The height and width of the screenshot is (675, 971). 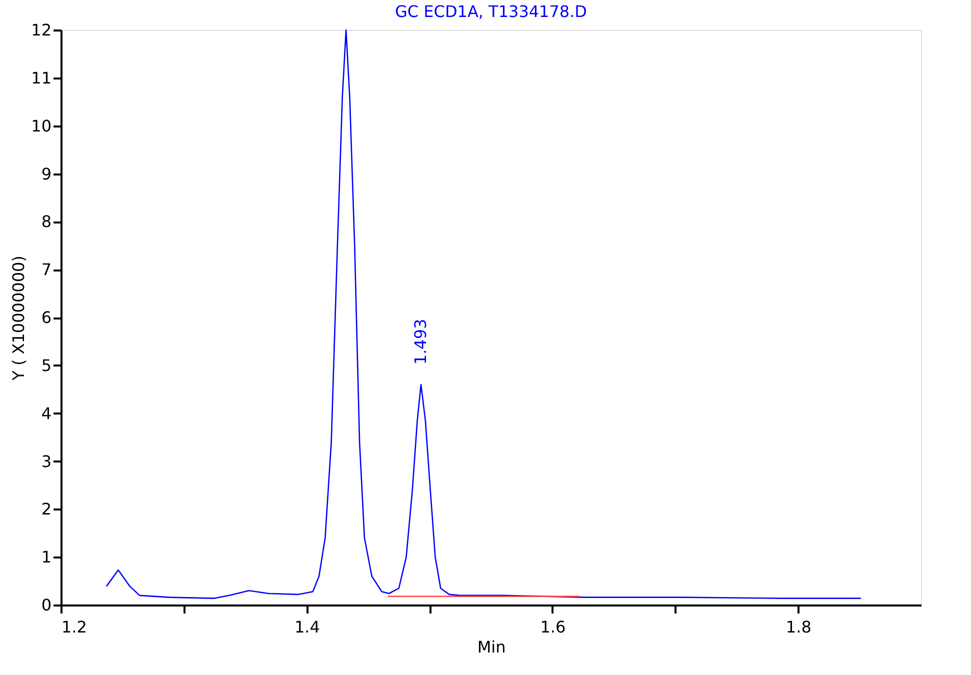 What do you see at coordinates (491, 647) in the screenshot?
I see `x-axis-title: Min` at bounding box center [491, 647].